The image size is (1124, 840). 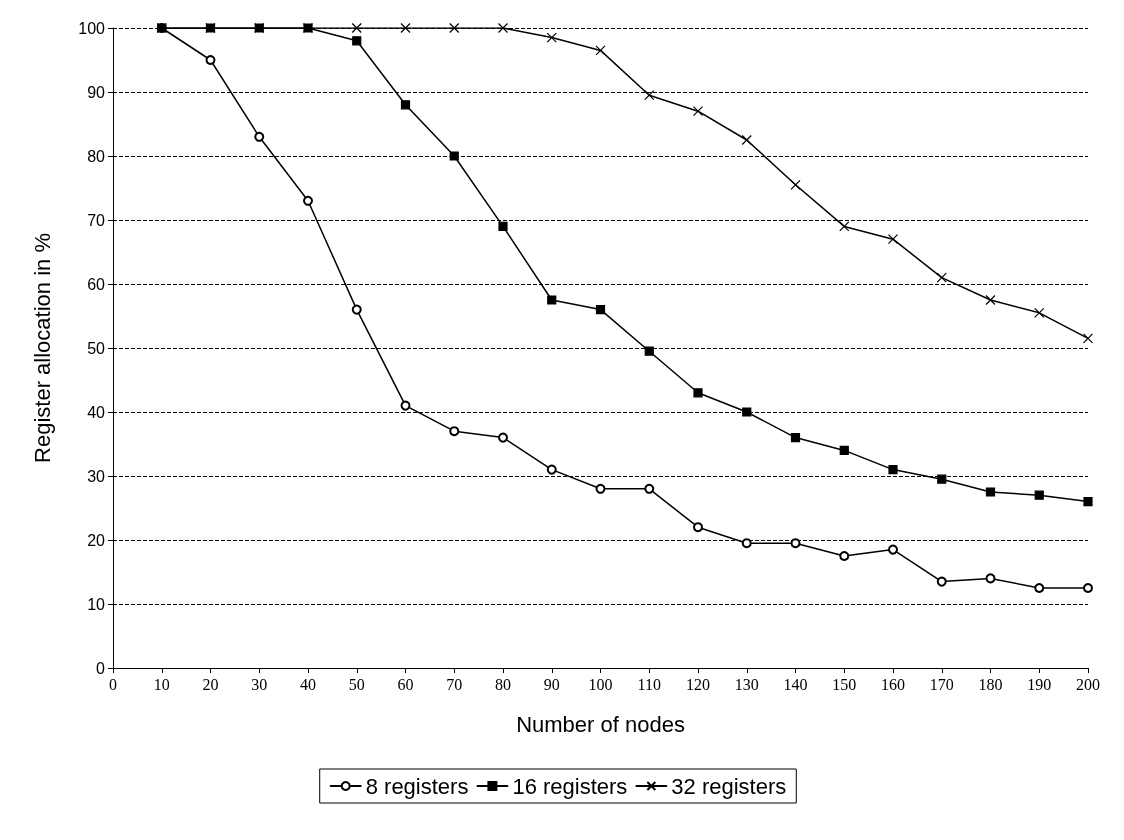 What do you see at coordinates (96, 284) in the screenshot?
I see `y-tick-label: 60` at bounding box center [96, 284].